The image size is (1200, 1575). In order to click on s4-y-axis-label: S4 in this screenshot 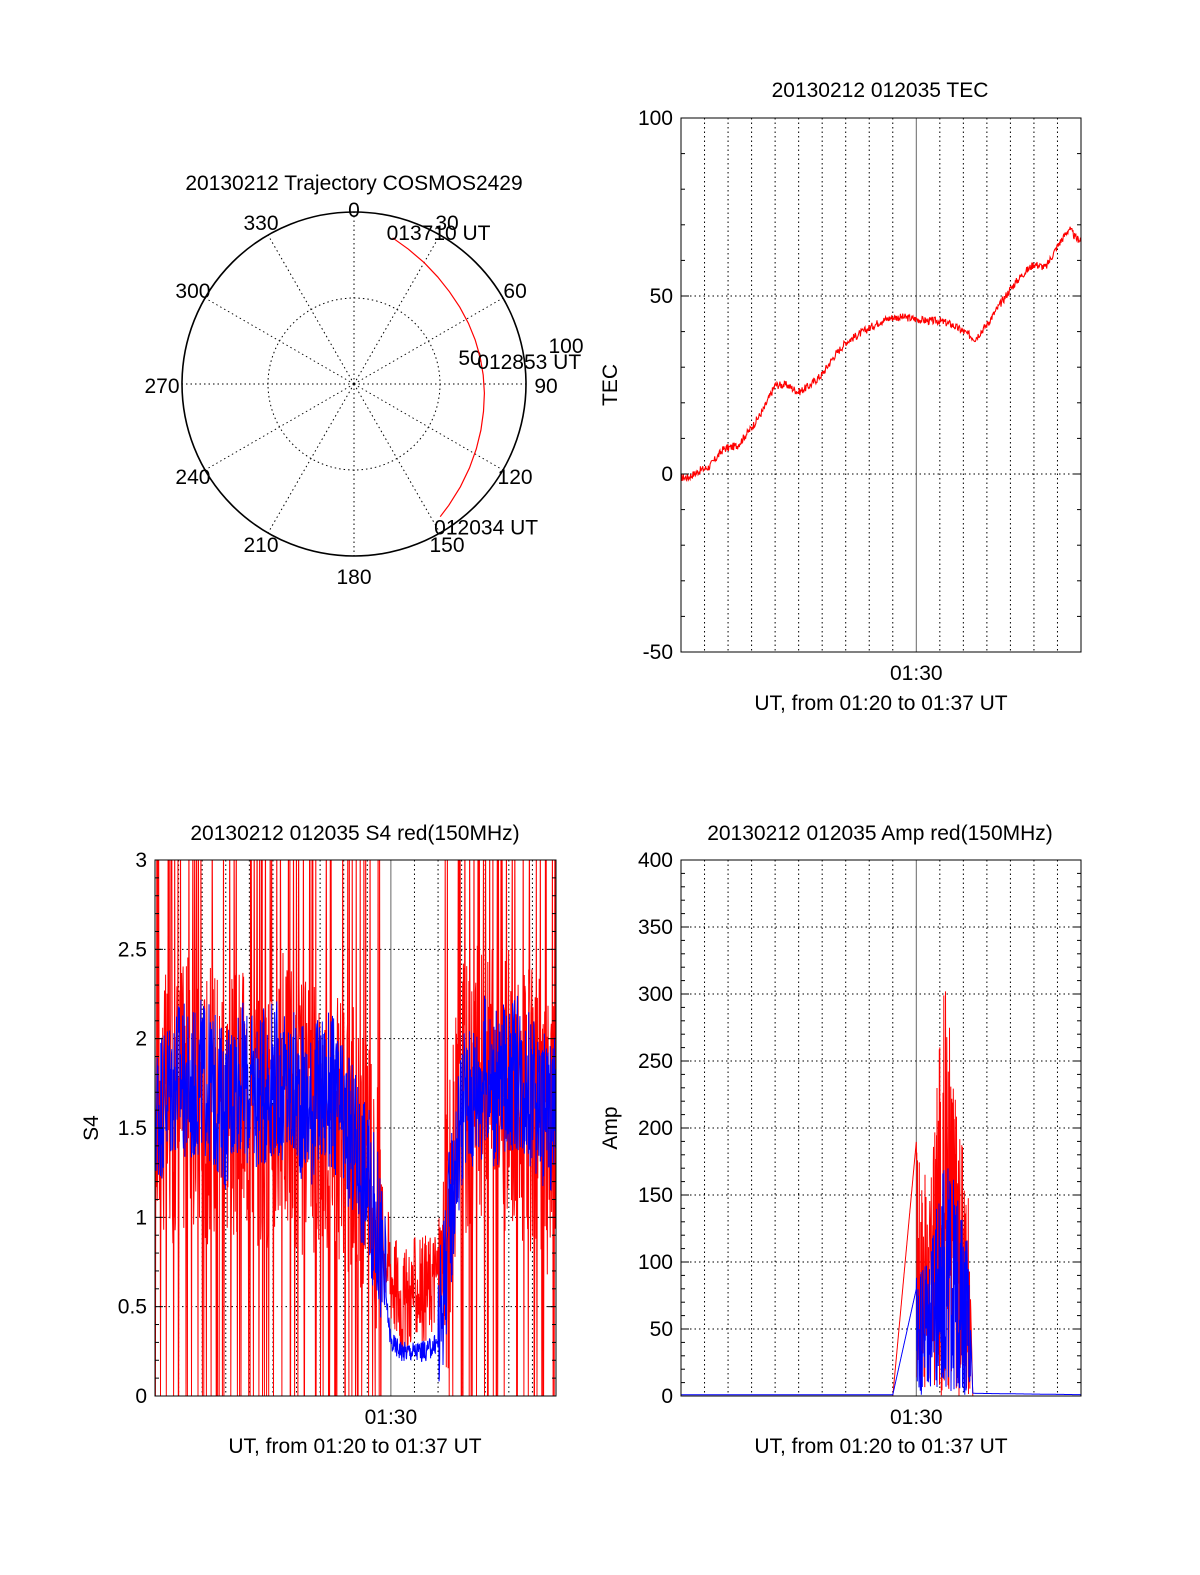, I will do `click(91, 1128)`.